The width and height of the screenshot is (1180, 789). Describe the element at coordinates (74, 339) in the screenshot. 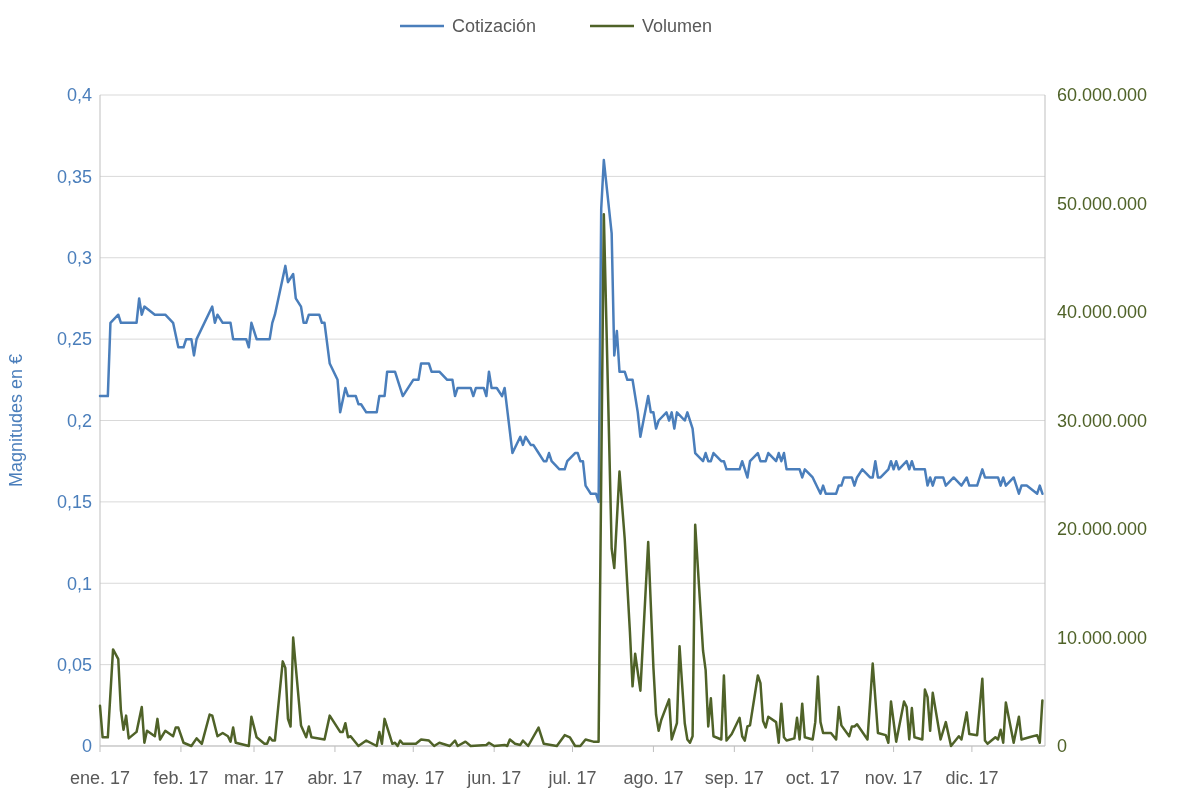

I see `y-tick-label: 0,25` at that location.